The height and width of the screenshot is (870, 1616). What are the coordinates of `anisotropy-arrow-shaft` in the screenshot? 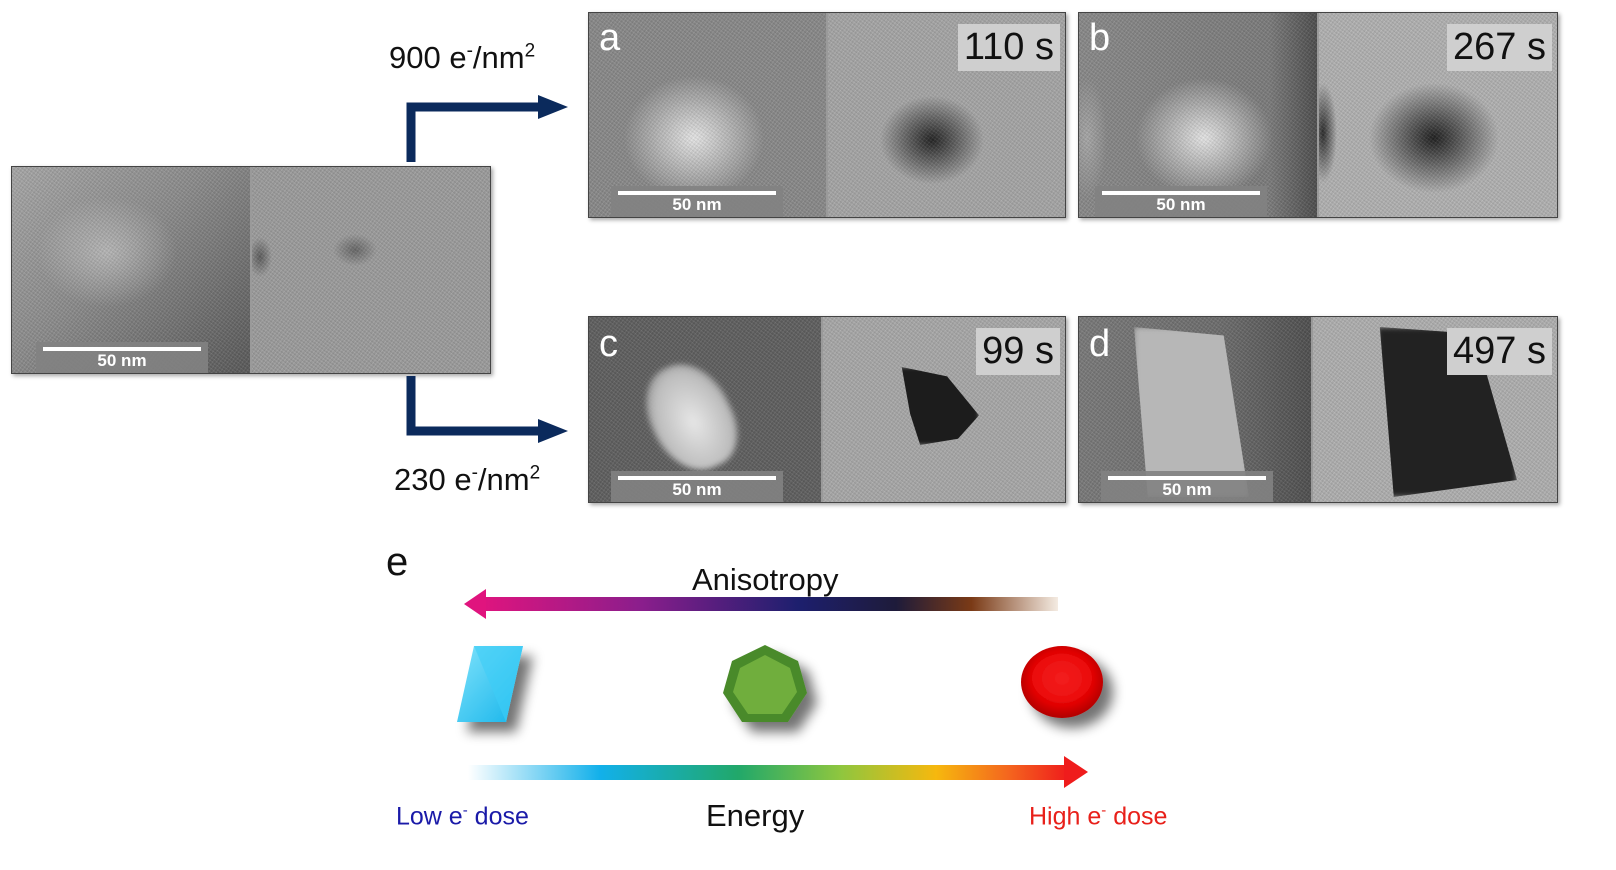 It's located at (769, 604).